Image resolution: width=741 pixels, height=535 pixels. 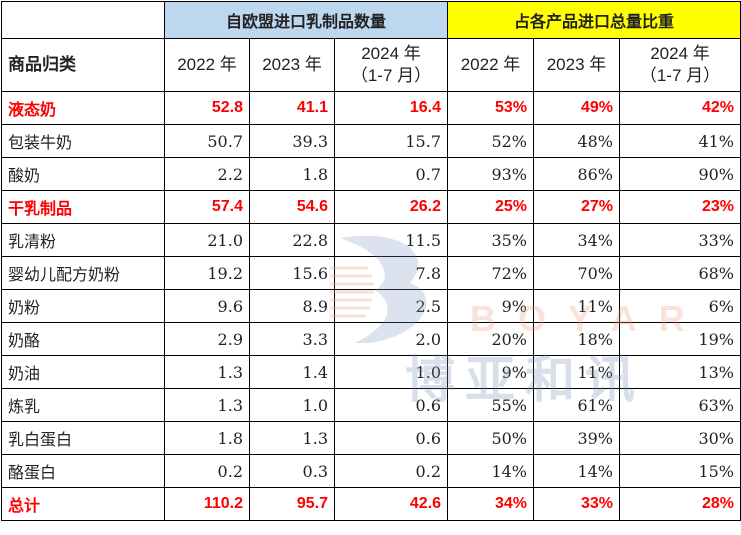 What do you see at coordinates (576, 207) in the screenshot?
I see `cell-share-2023: 27%` at bounding box center [576, 207].